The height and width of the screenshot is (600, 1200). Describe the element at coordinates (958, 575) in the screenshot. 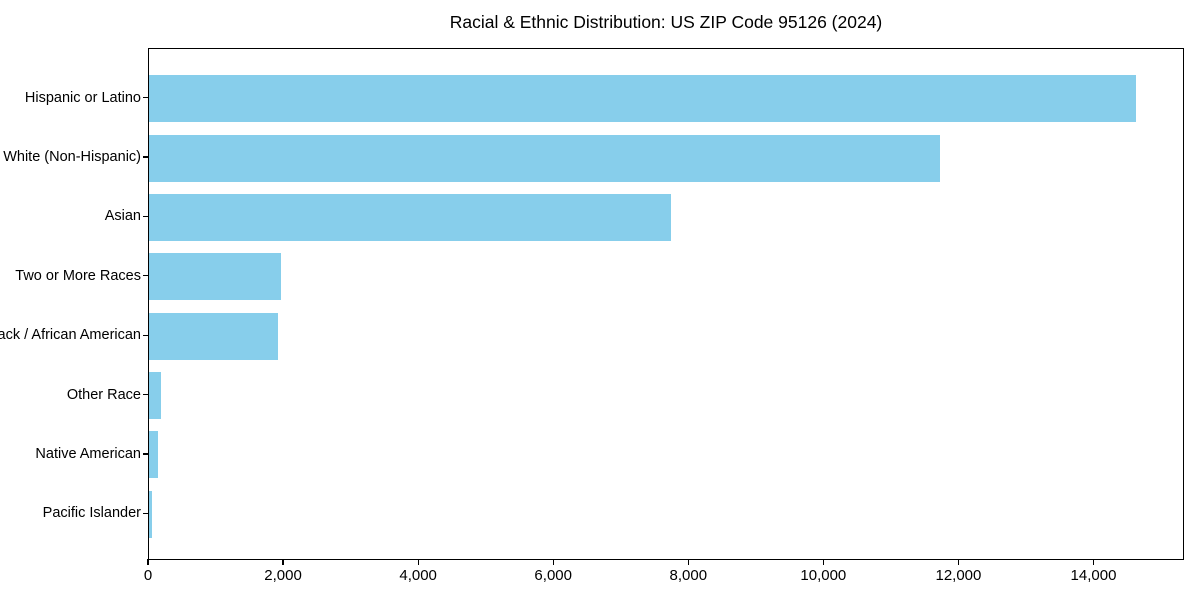

I see `x-tick-label: 12,000` at that location.